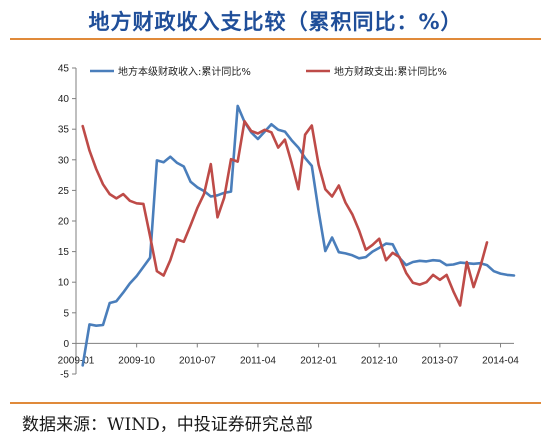 This screenshot has width=551, height=446. I want to click on y-tick-label: -5, so click(64, 375).